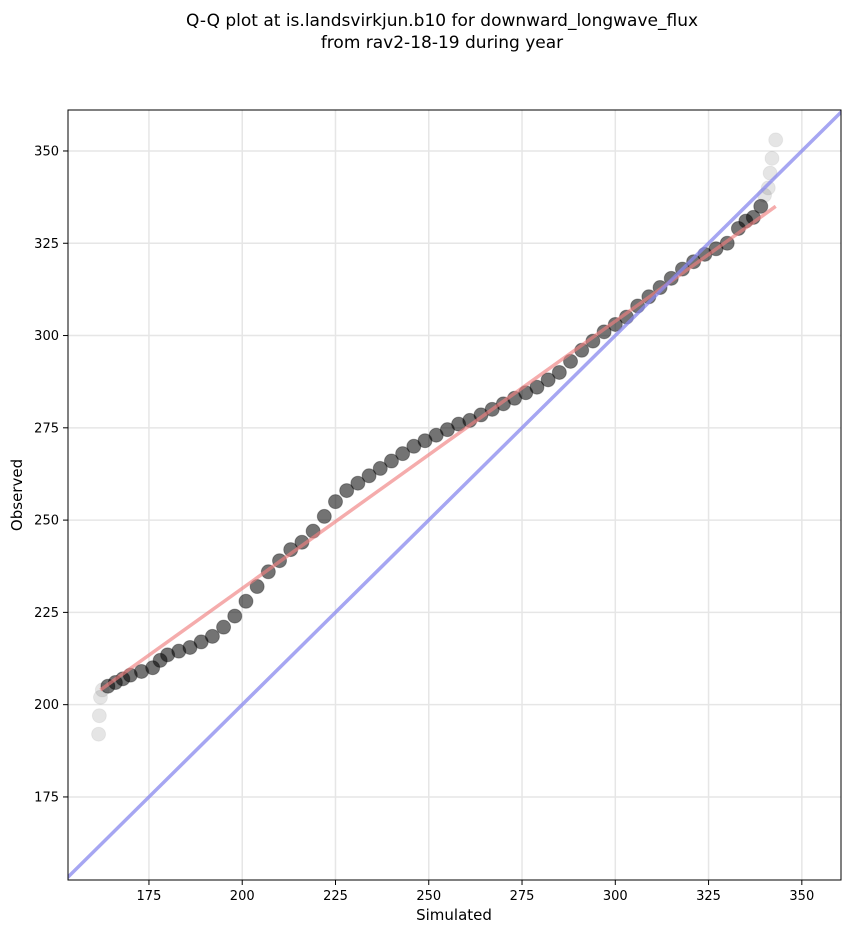  I want to click on x-axis-label: Simulated, so click(454, 915).